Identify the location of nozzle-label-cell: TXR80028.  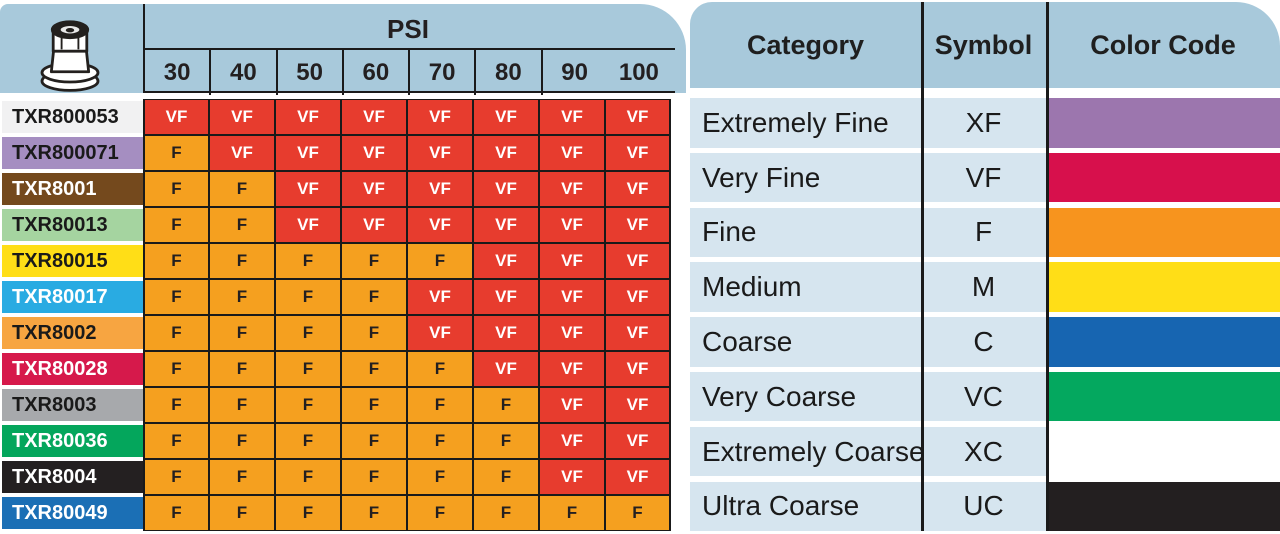
(71, 369).